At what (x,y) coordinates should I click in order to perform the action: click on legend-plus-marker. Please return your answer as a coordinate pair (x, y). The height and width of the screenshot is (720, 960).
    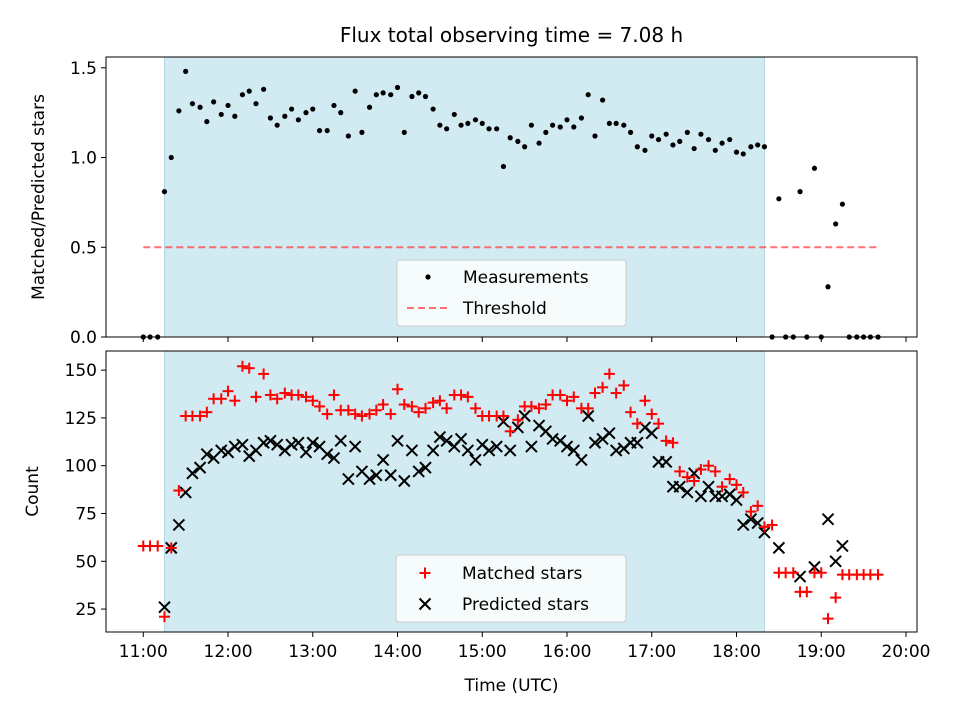
    Looking at the image, I should click on (425, 573).